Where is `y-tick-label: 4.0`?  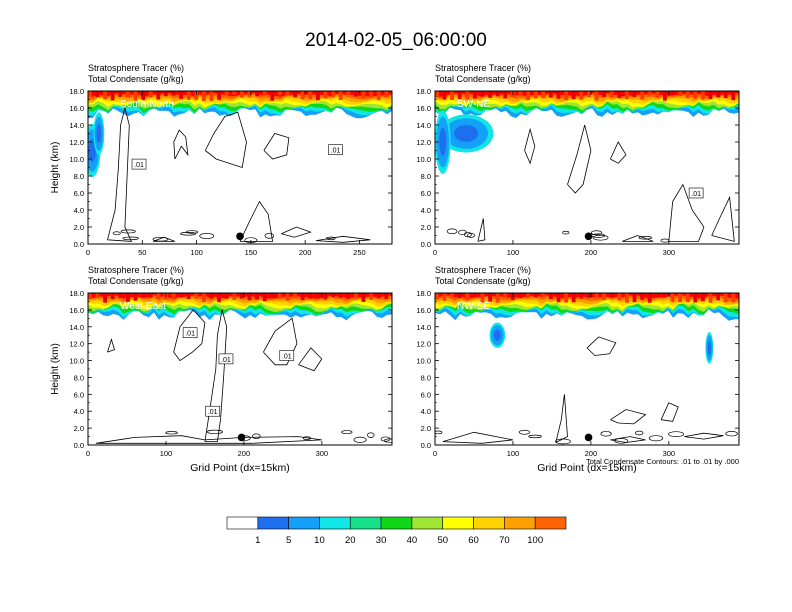 y-tick-label: 4.0 is located at coordinates (79, 411).